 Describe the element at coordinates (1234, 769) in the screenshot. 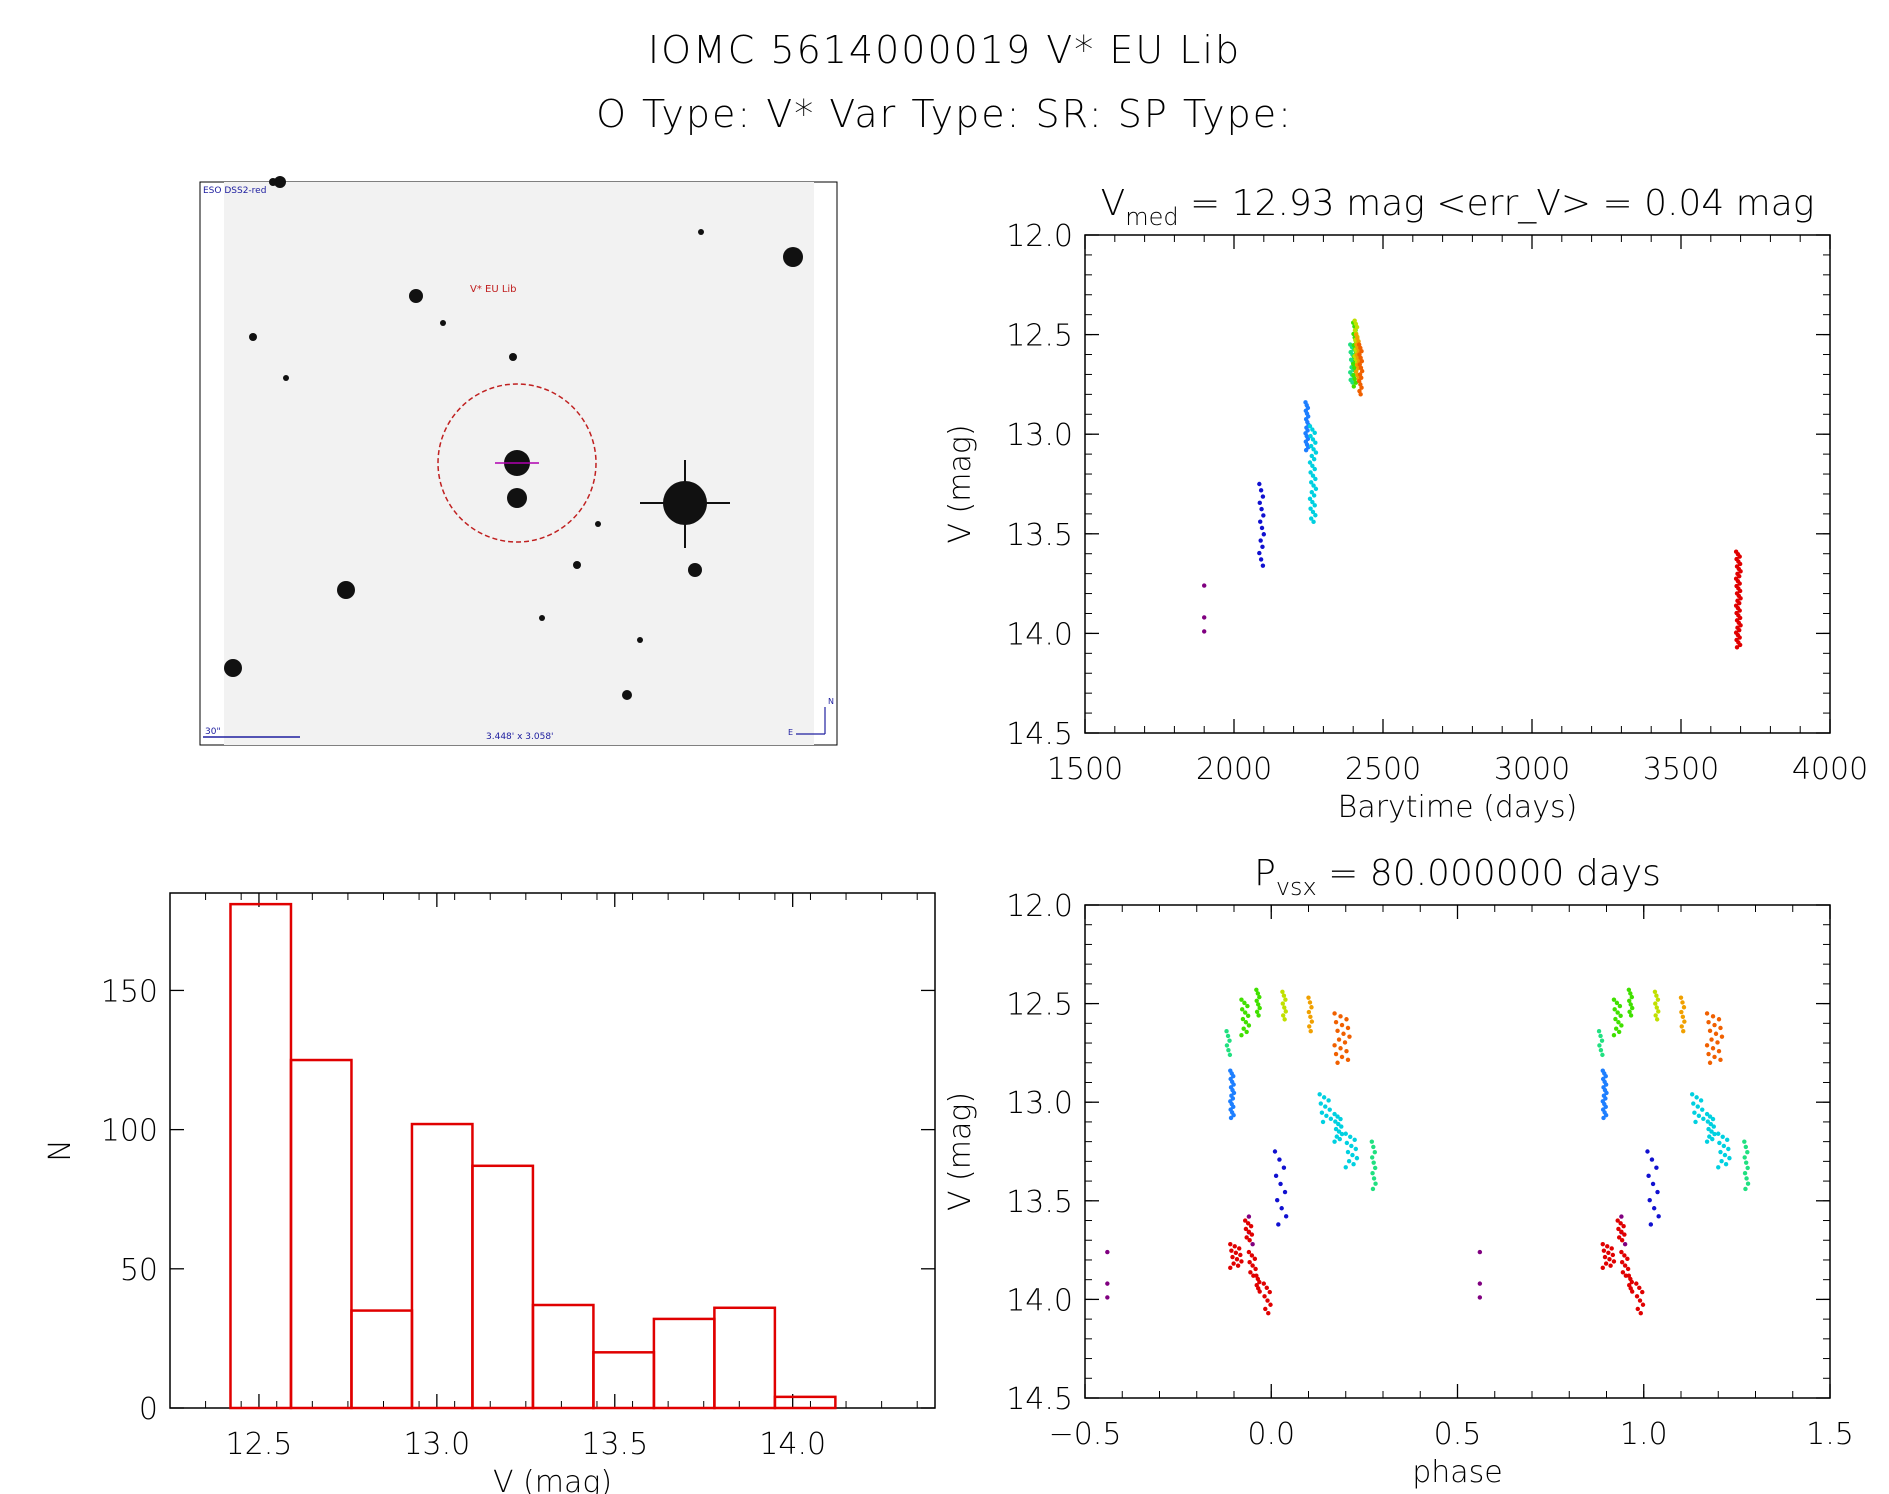

I see `x-tick-label: 2000` at that location.